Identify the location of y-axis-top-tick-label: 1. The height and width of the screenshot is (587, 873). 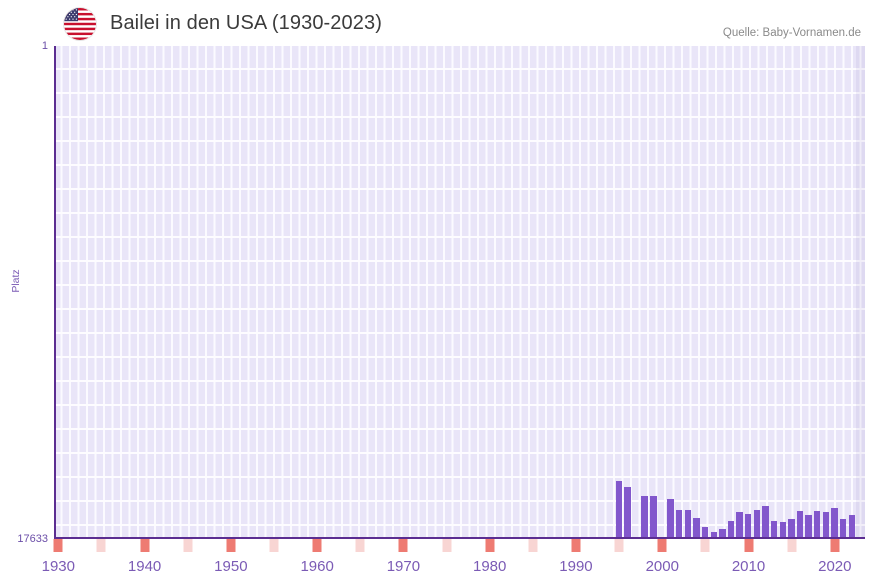
(44, 46).